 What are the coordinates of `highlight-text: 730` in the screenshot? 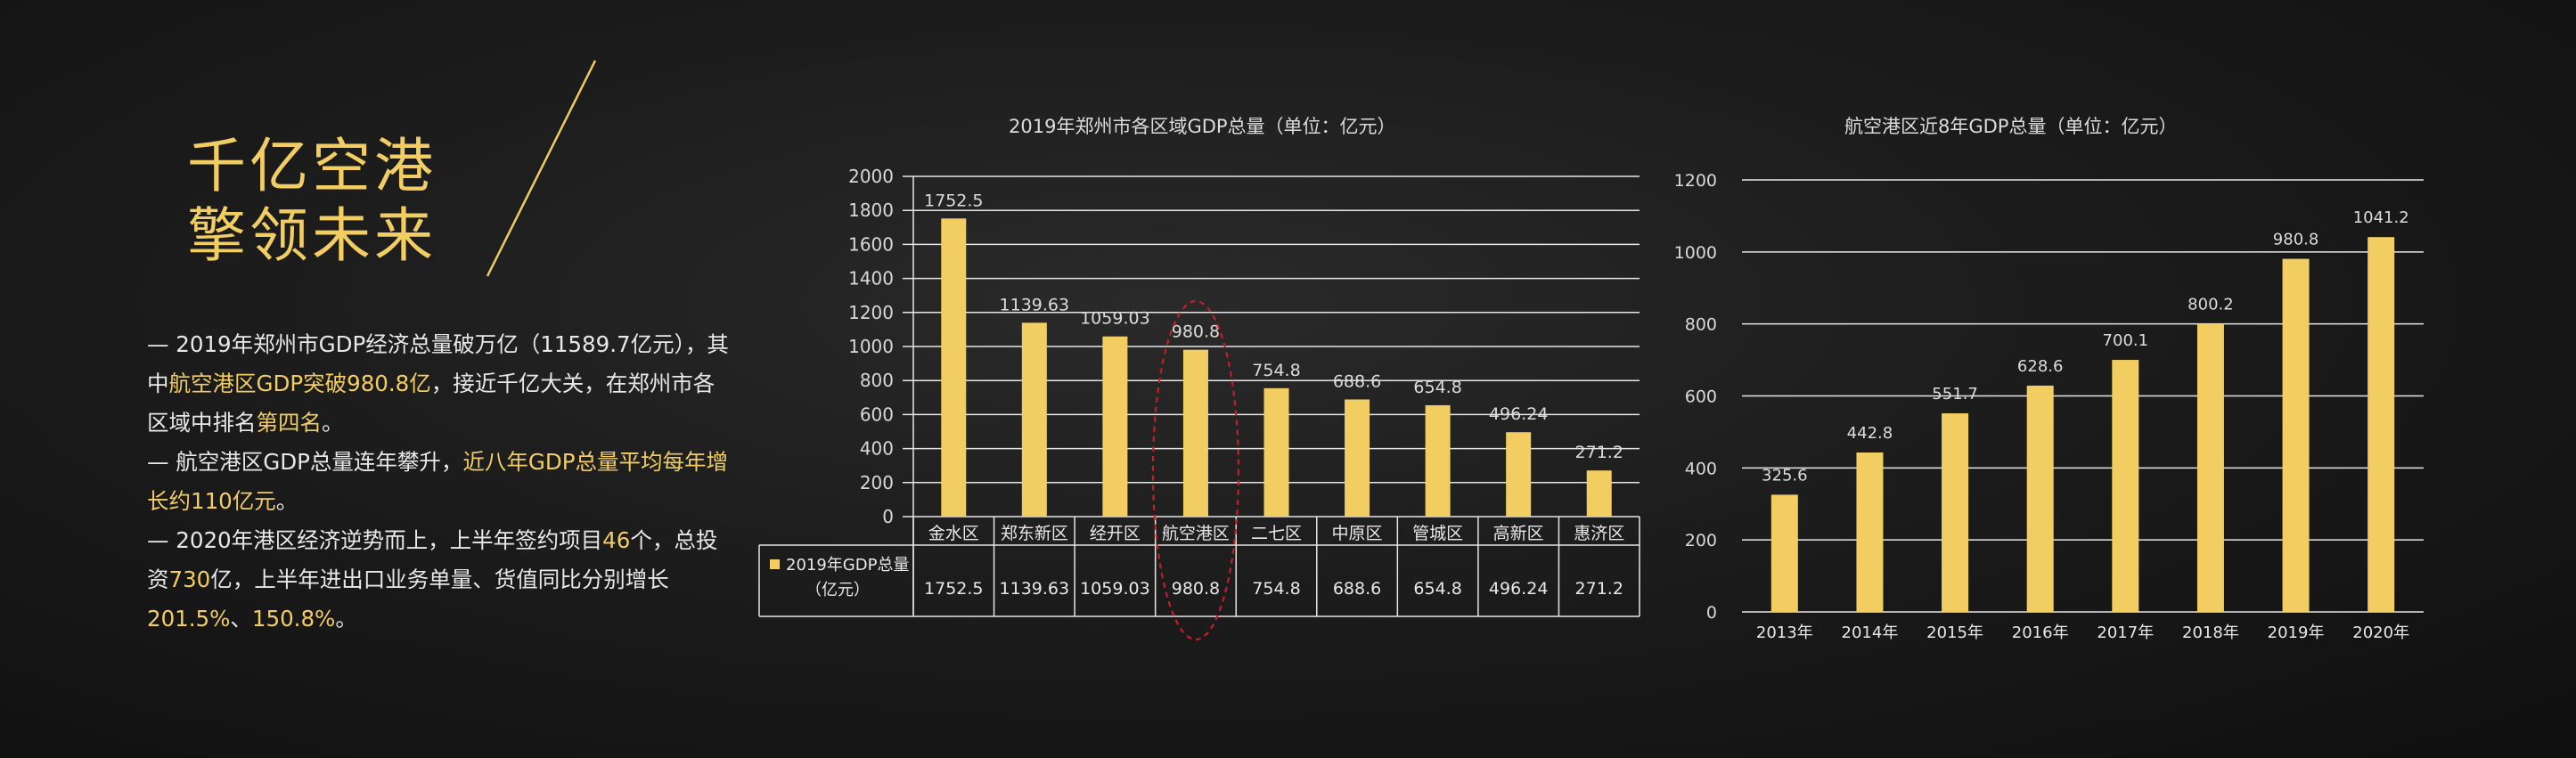 It's located at (189, 579).